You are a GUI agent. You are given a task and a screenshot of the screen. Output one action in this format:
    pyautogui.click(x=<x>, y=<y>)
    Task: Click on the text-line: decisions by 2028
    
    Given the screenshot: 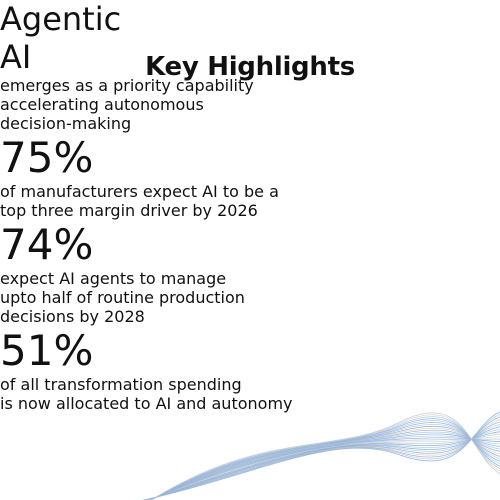 What is the action you would take?
    pyautogui.click(x=72, y=316)
    